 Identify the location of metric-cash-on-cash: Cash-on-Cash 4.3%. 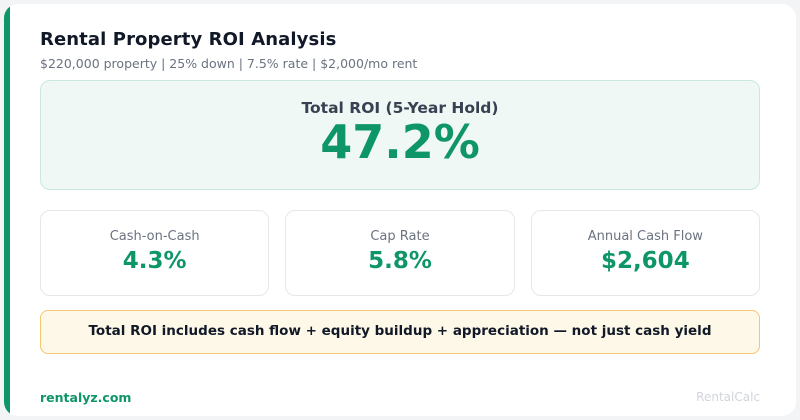
(155, 253).